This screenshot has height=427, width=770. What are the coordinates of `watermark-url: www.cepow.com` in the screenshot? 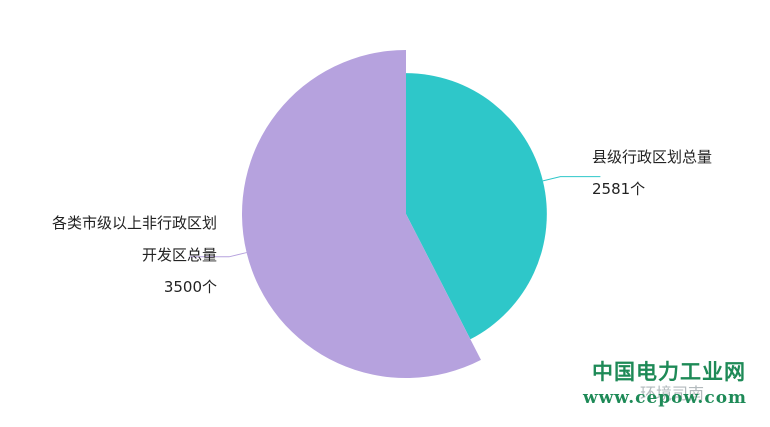 It's located at (665, 398).